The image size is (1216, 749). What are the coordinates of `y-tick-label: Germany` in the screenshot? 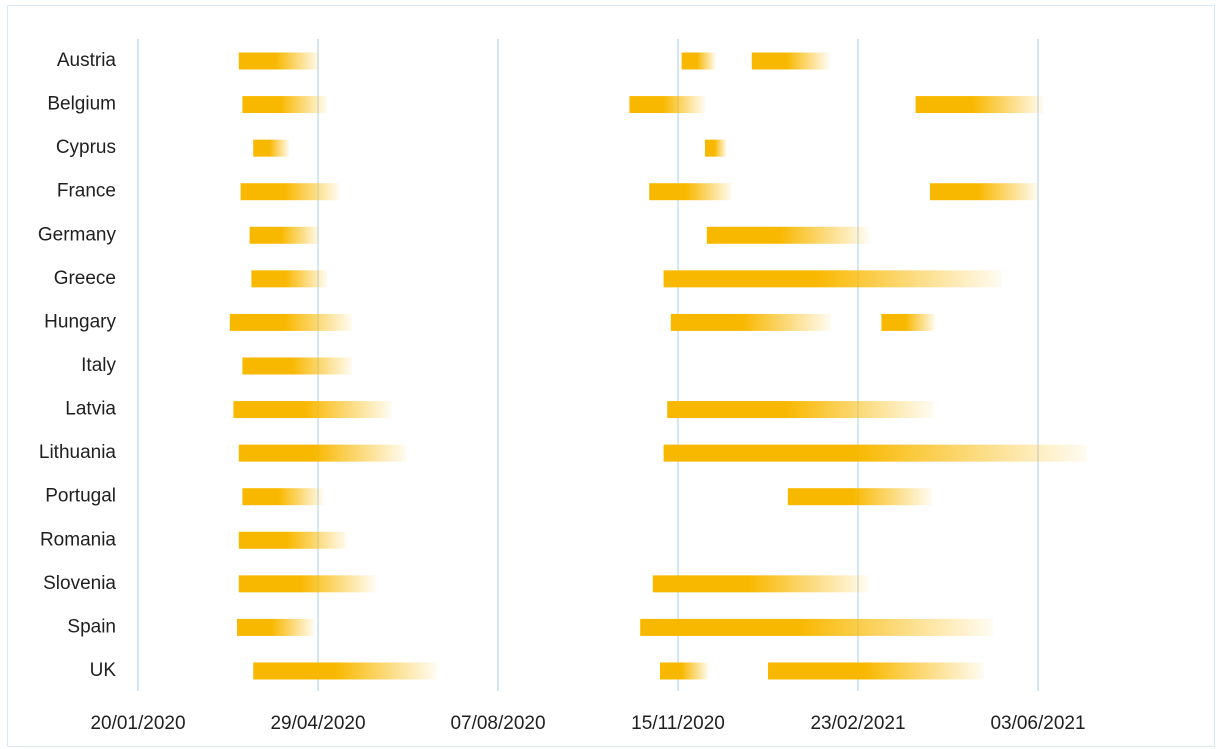 It's located at (77, 234).